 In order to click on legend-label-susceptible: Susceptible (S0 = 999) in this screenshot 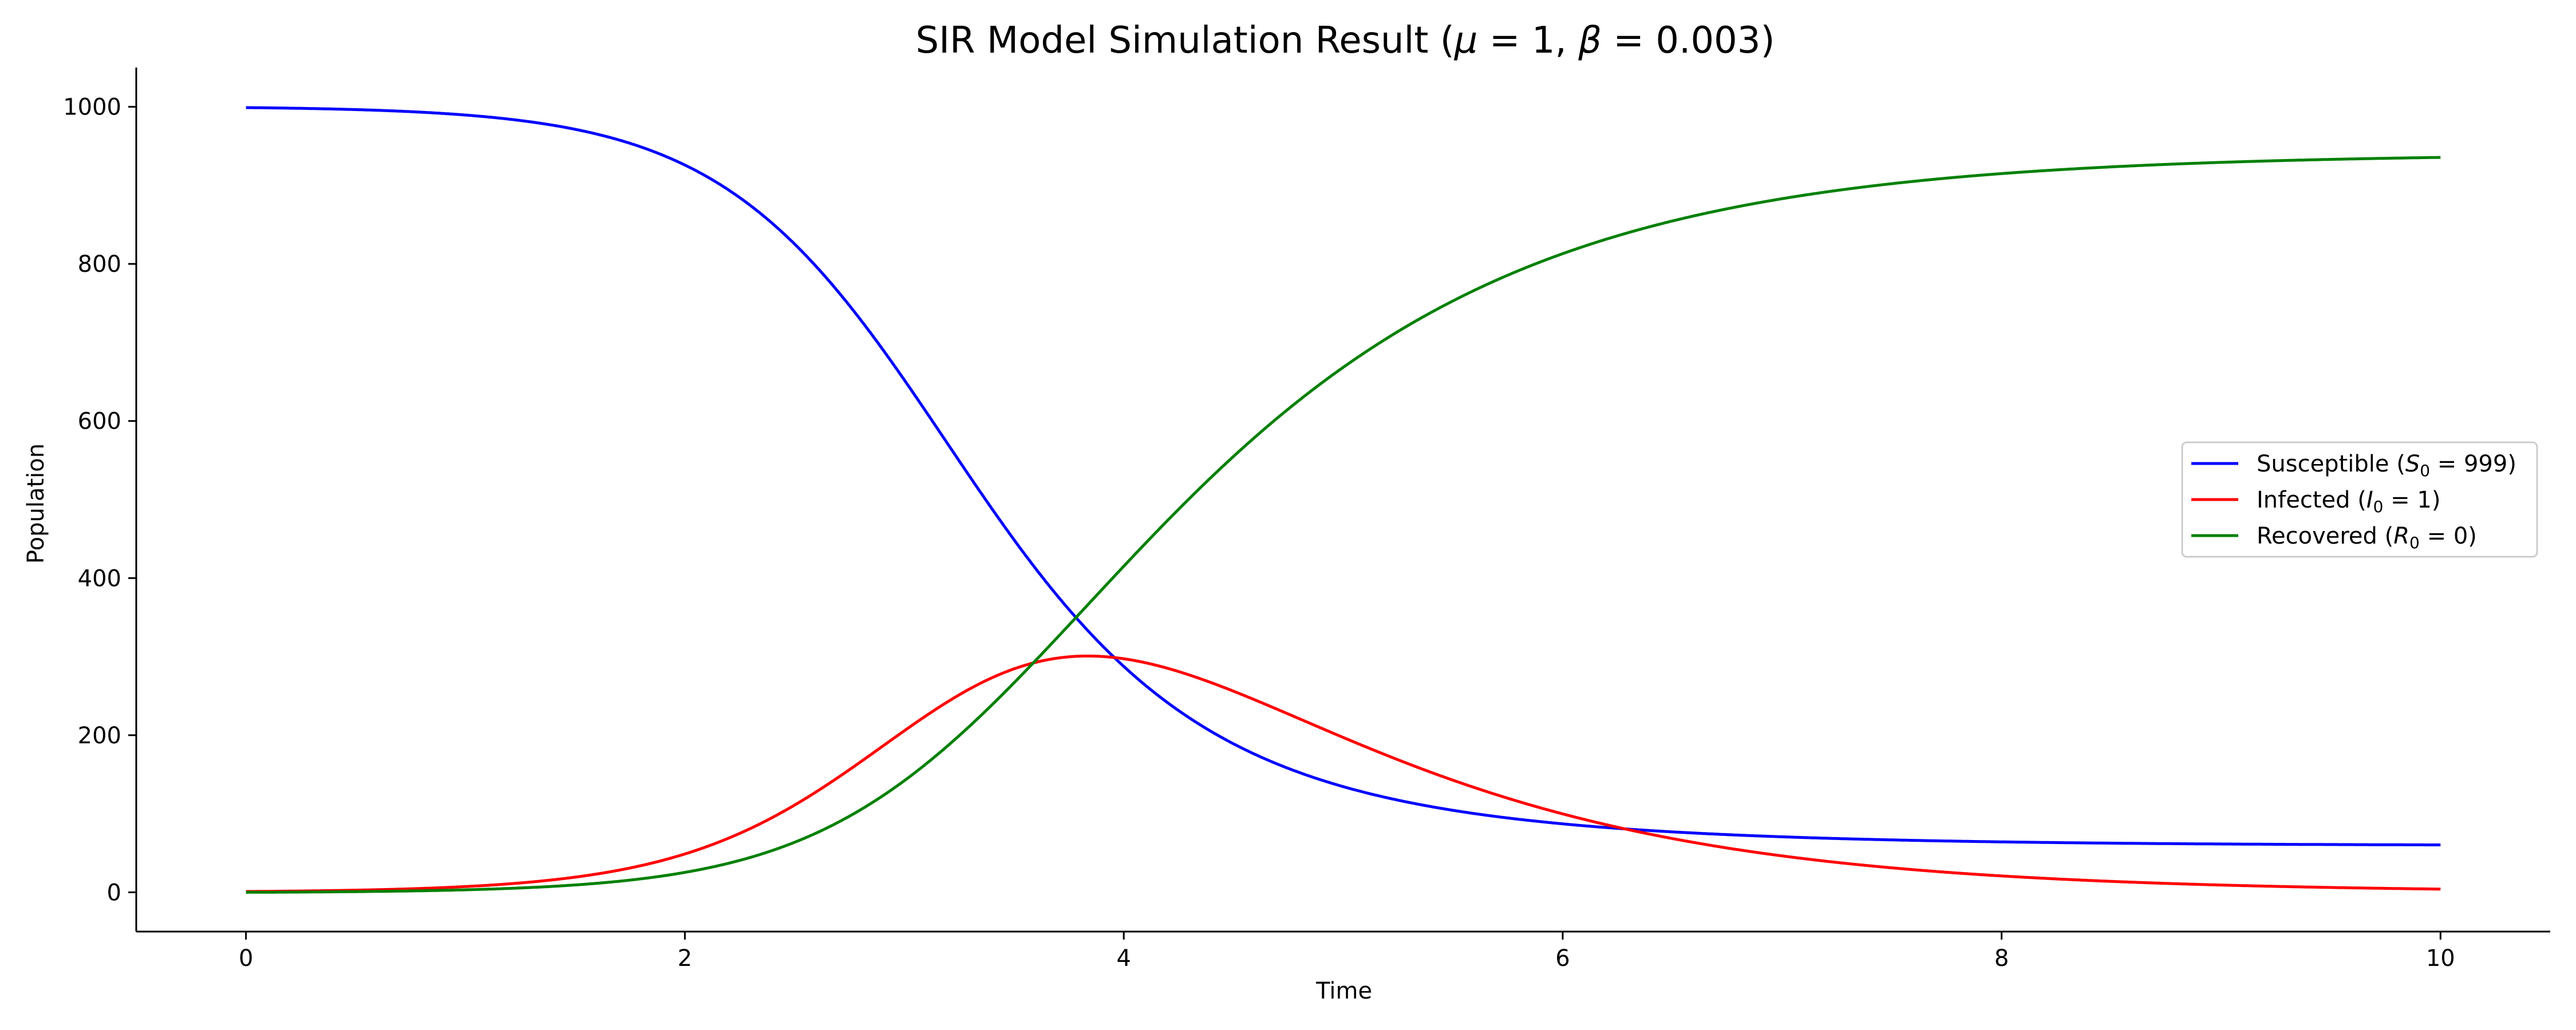, I will do `click(2386, 465)`.